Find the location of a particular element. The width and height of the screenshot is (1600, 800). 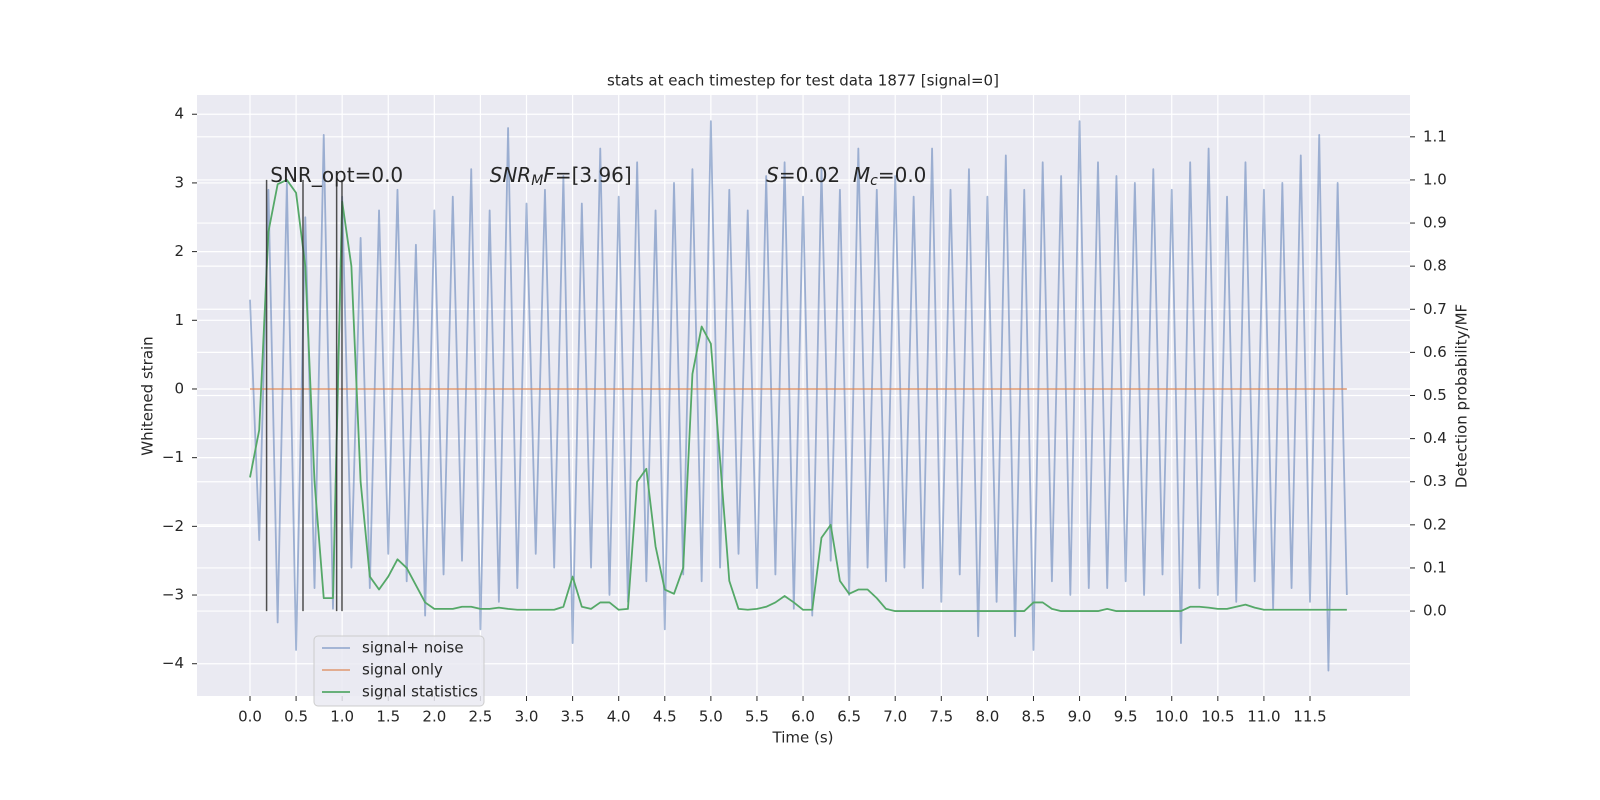

y-tick-label: −2 is located at coordinates (173, 526).